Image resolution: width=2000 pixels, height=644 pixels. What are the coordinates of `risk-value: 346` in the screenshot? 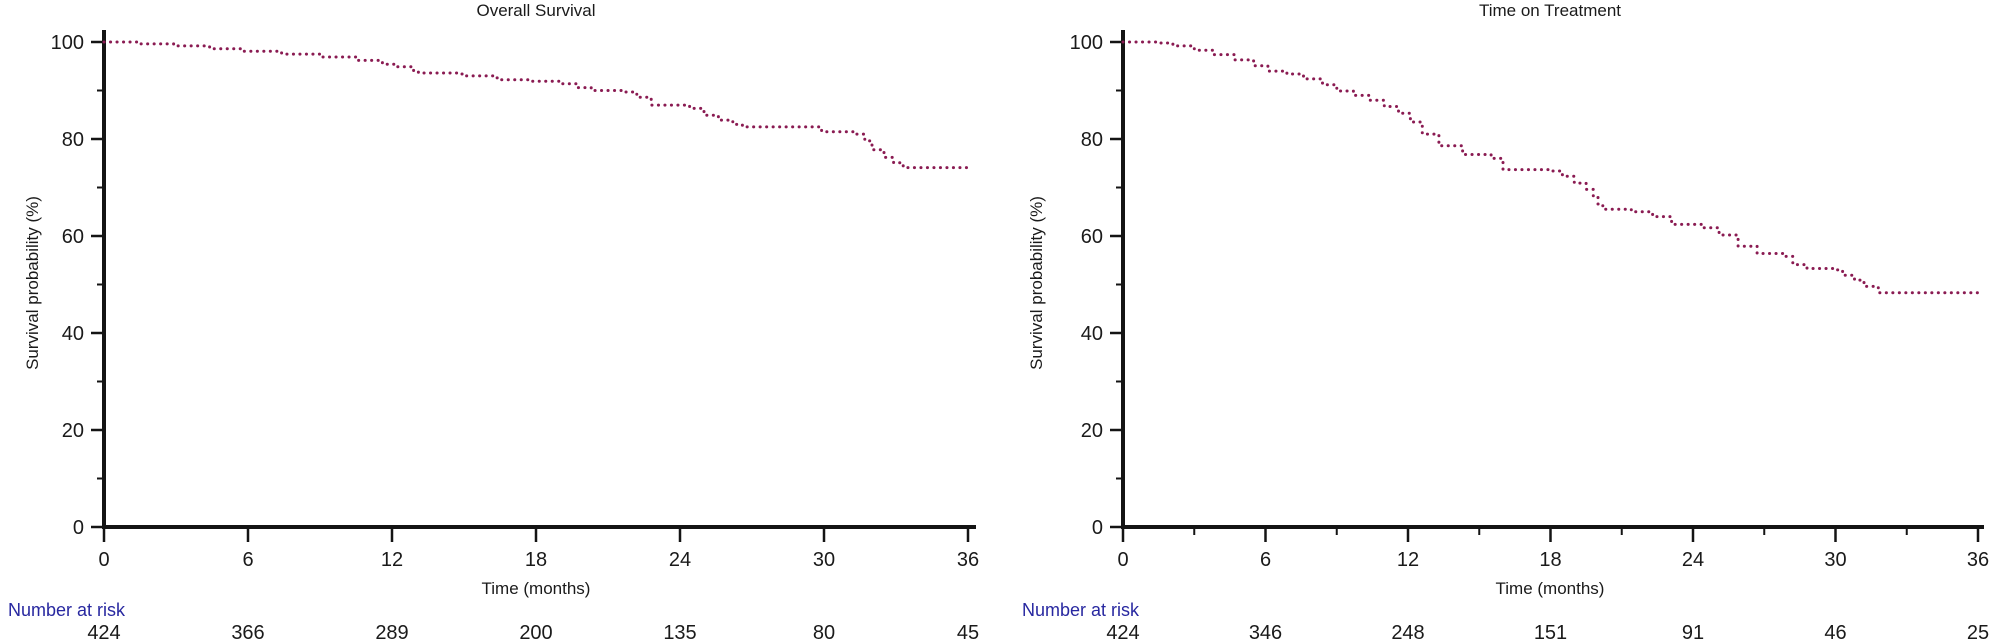 It's located at (1265, 633).